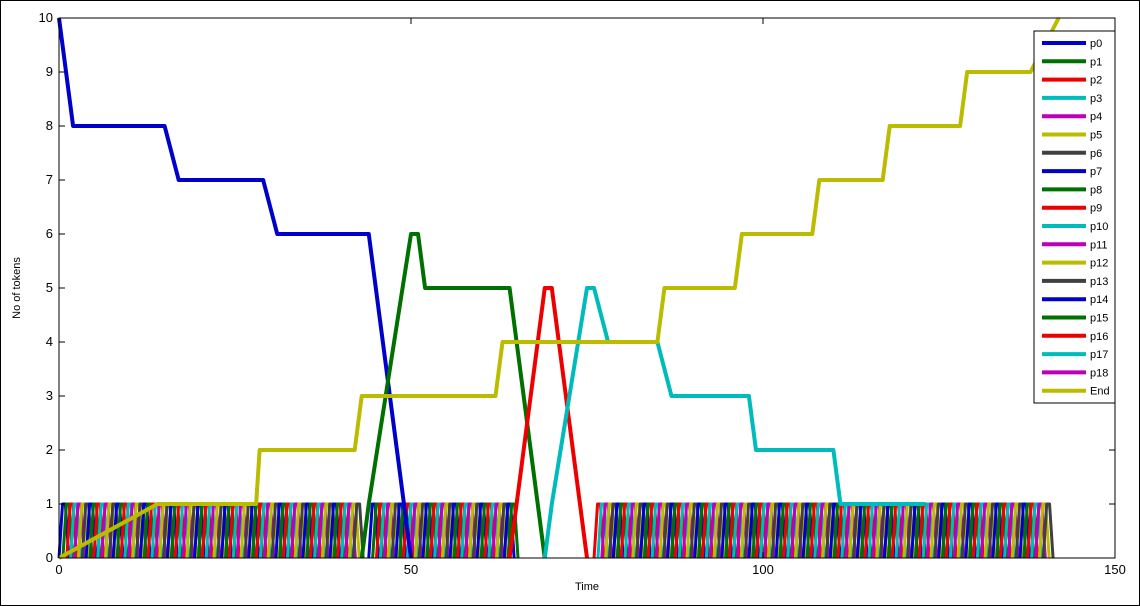  I want to click on x-tick-label: 0, so click(58, 569).